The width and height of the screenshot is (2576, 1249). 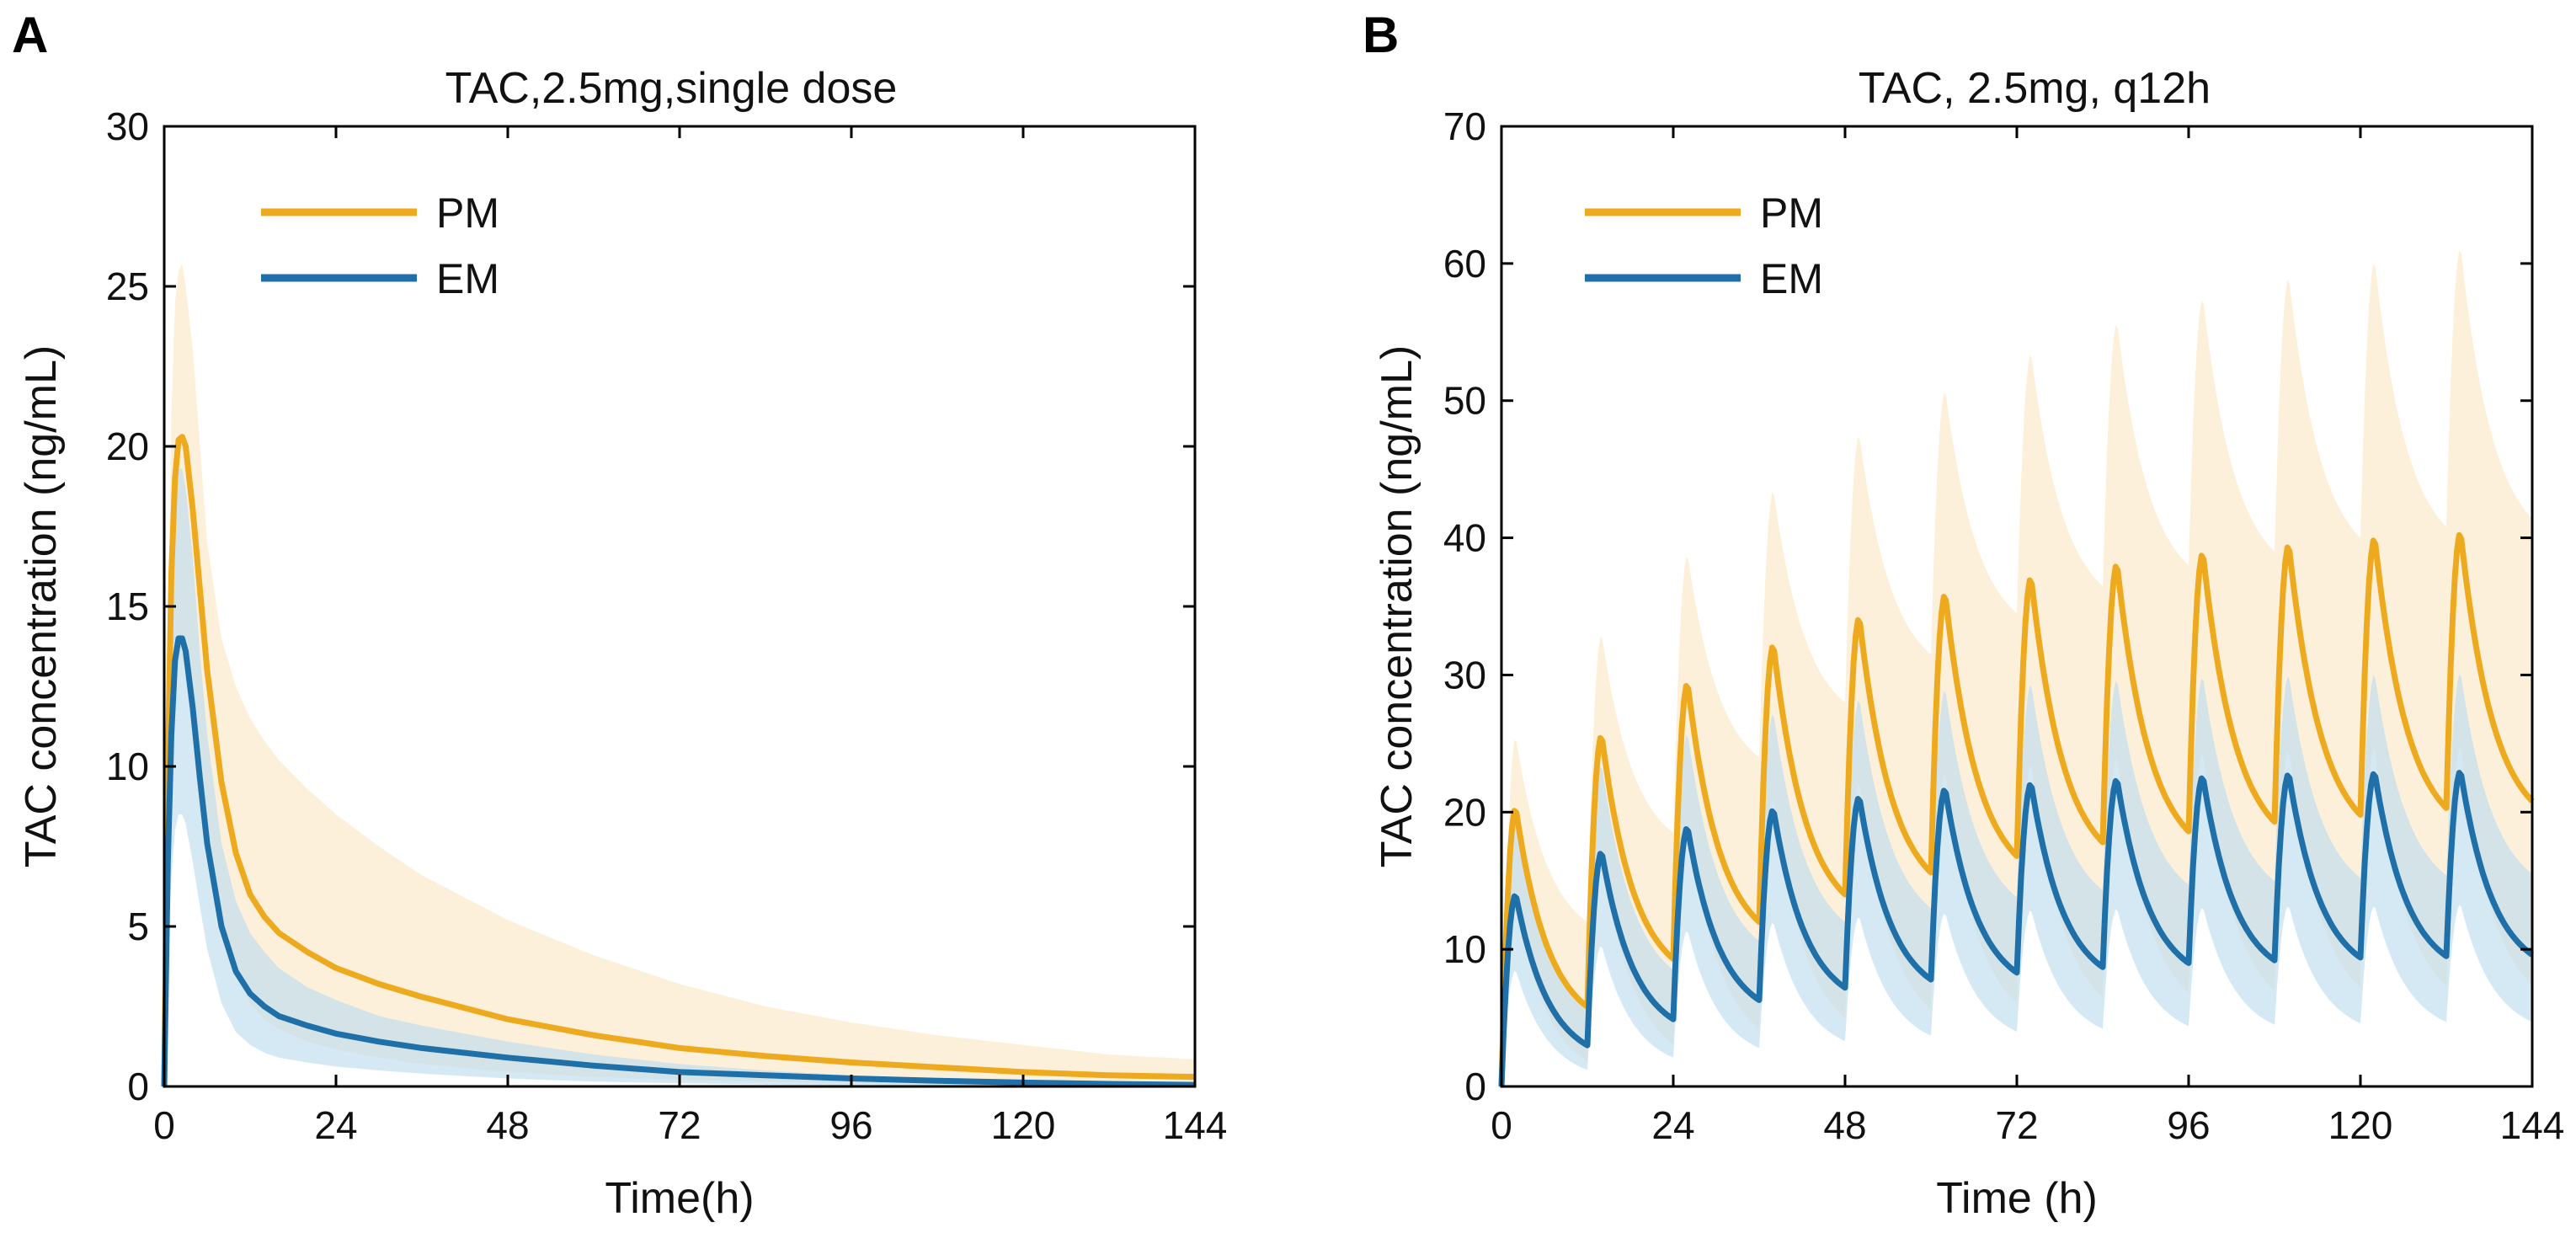 What do you see at coordinates (671, 88) in the screenshot?
I see `panel-a-title: TAC,2.5mg,single dose` at bounding box center [671, 88].